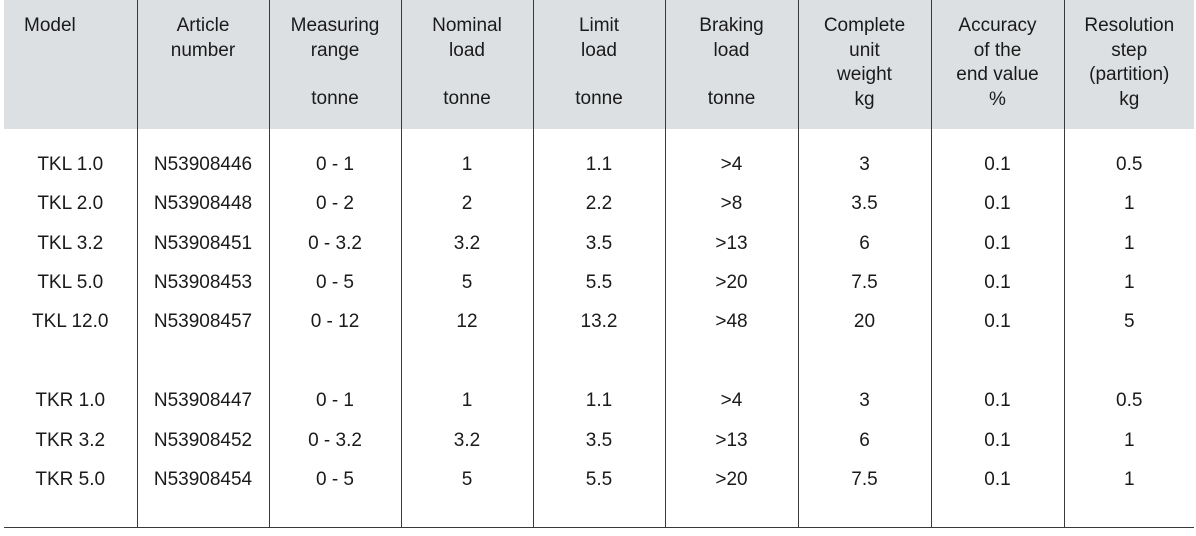 Image resolution: width=1196 pixels, height=536 pixels. Describe the element at coordinates (997, 50) in the screenshot. I see `column-header-line: of the` at that location.